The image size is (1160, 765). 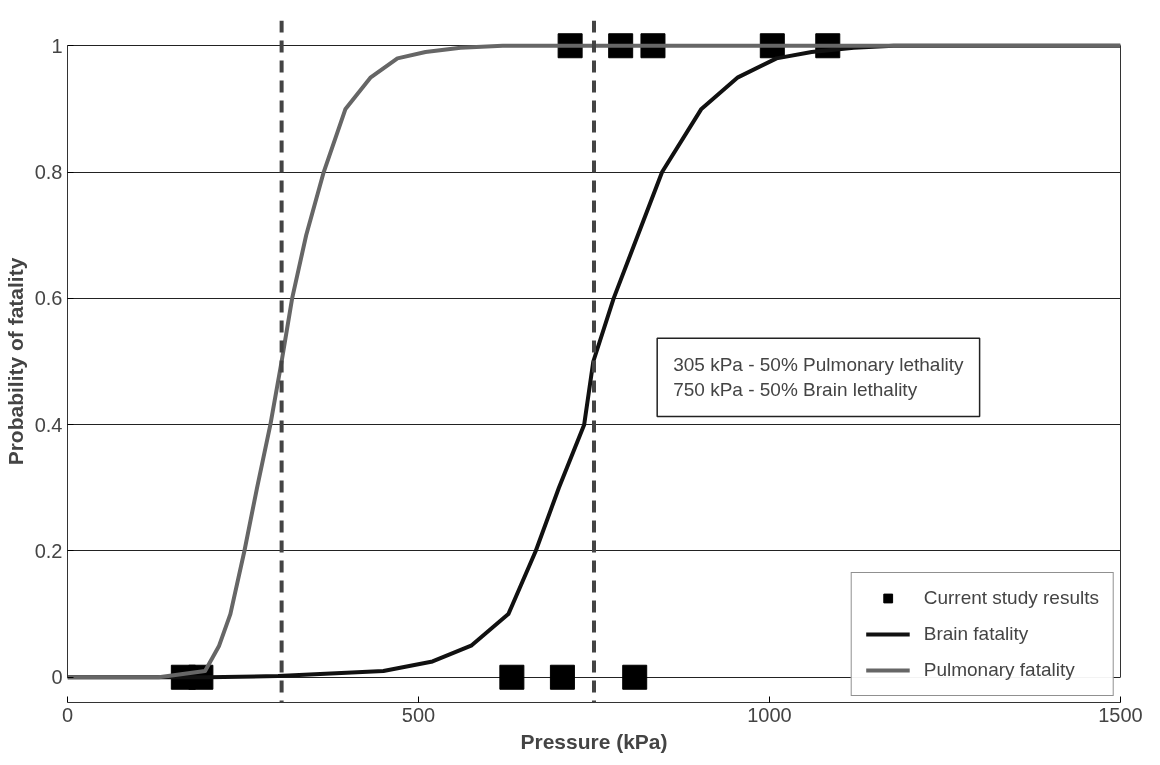 I want to click on x-tick-label: 1500, so click(x=1120, y=714).